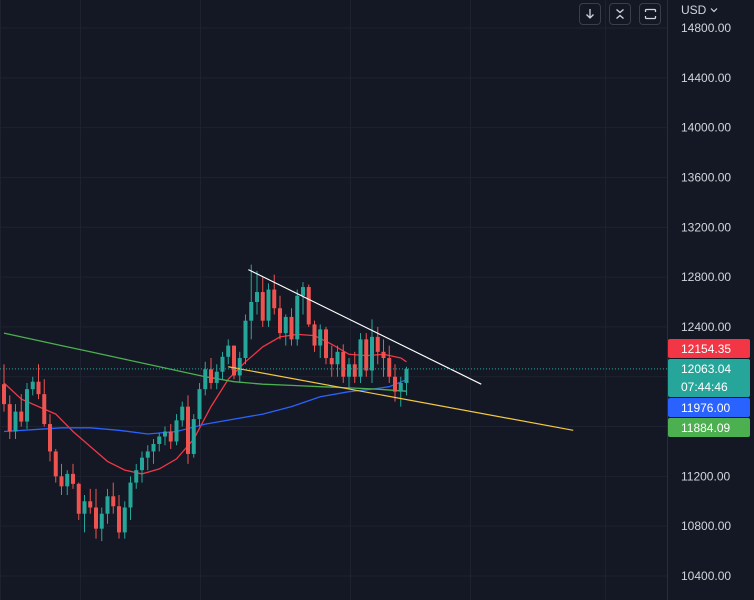 The height and width of the screenshot is (600, 754). I want to click on price-tag-value: 12154.35, so click(706, 349).